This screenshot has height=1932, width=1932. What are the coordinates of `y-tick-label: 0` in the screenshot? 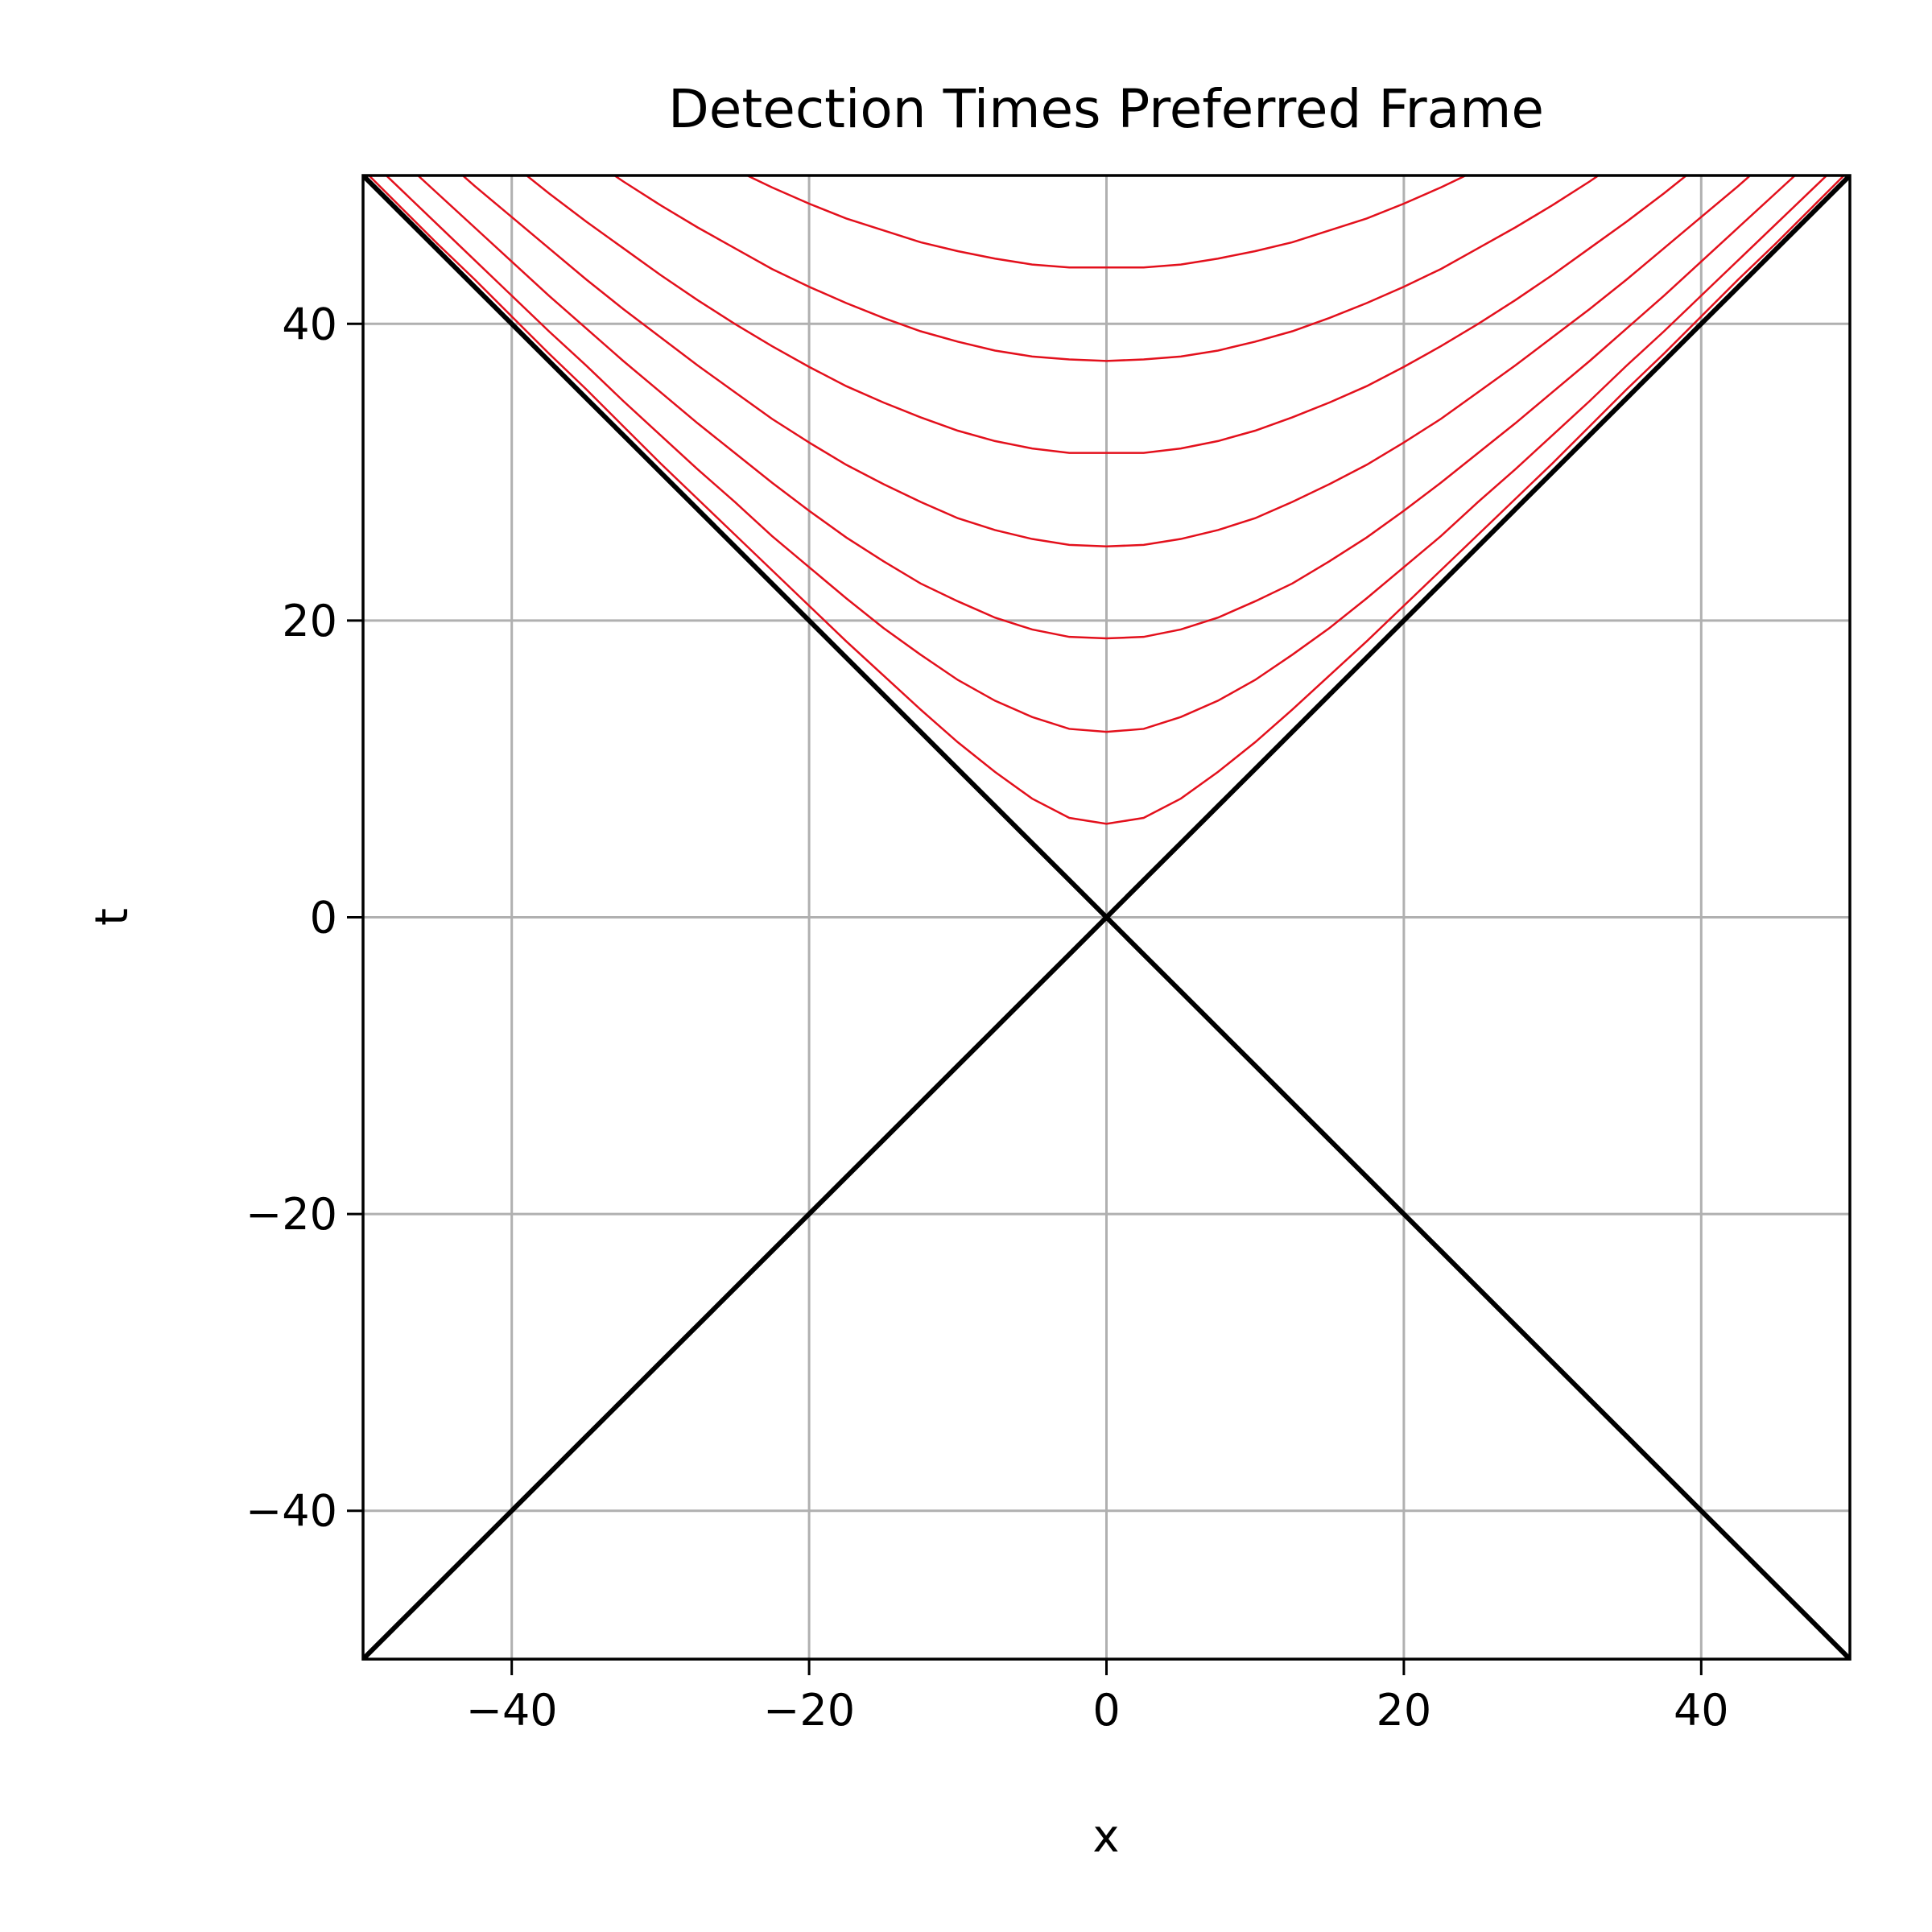 It's located at (323, 918).